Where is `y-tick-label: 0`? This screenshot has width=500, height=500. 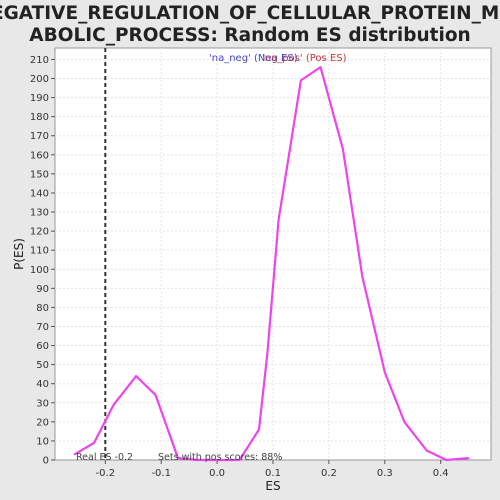 y-tick-label: 0 is located at coordinates (46, 461).